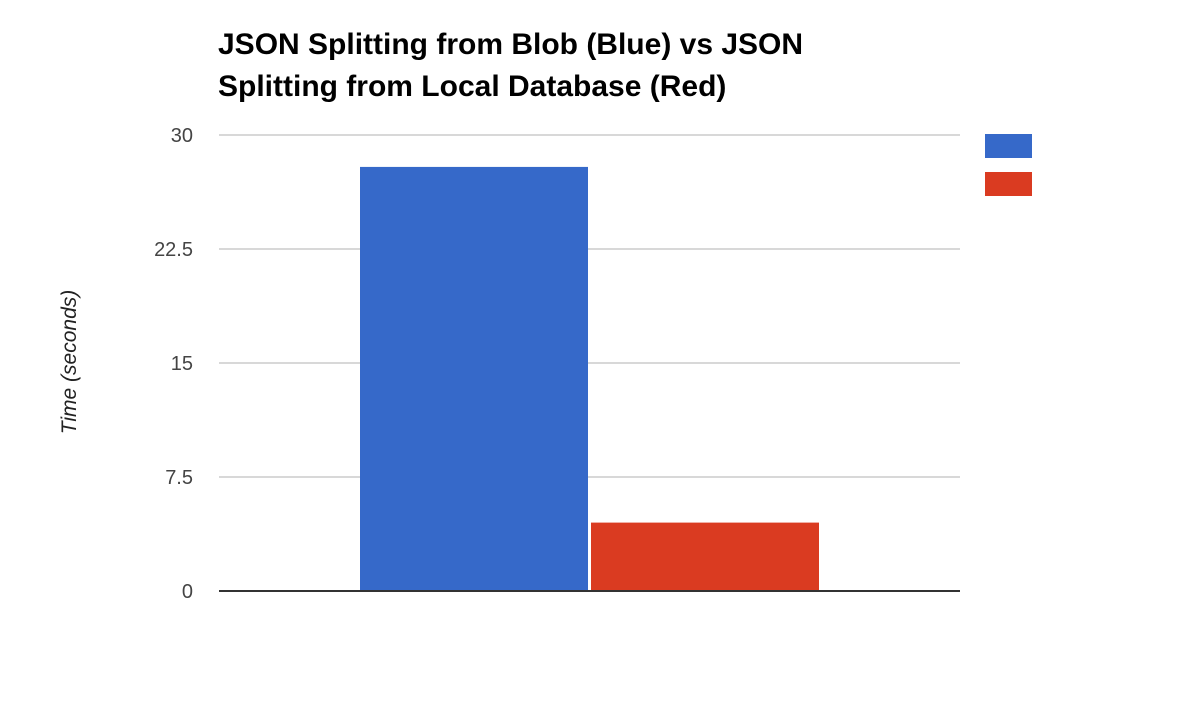 This screenshot has height=726, width=1180. I want to click on y-tick-label: 30, so click(182, 136).